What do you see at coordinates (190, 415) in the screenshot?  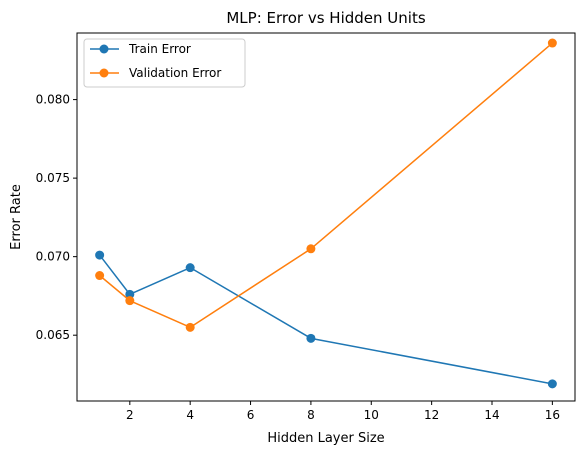 I see `x-tick-label-4: 4` at bounding box center [190, 415].